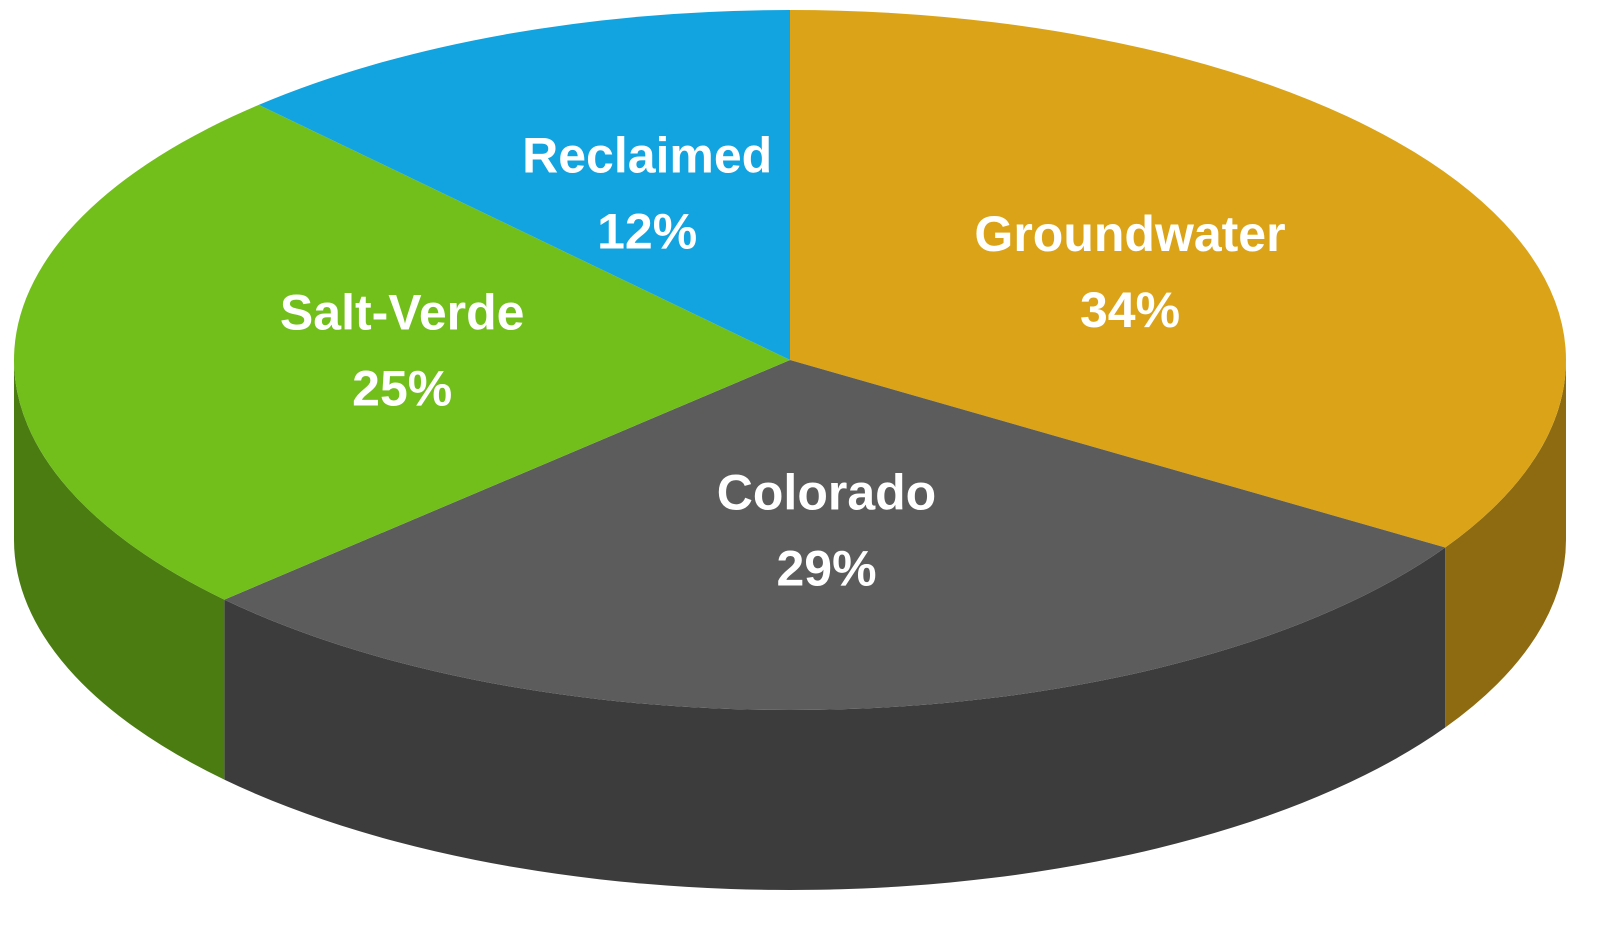 This screenshot has width=1601, height=949. I want to click on slice-label: Colorado, so click(826, 492).